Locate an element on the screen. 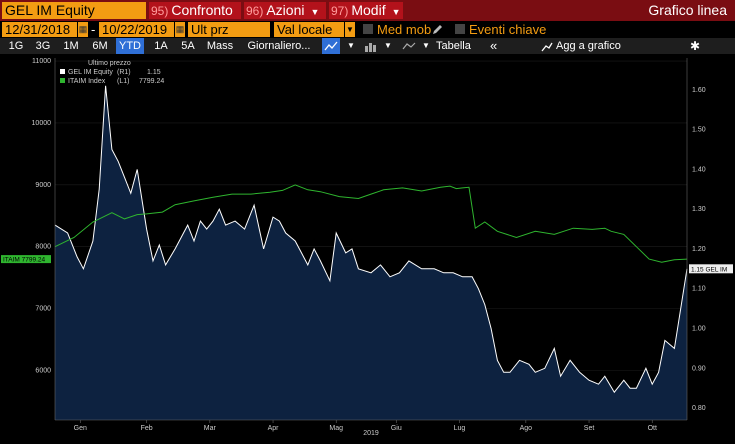 This screenshot has width=735, height=444. left-tick-label: 11000 is located at coordinates (41, 61).